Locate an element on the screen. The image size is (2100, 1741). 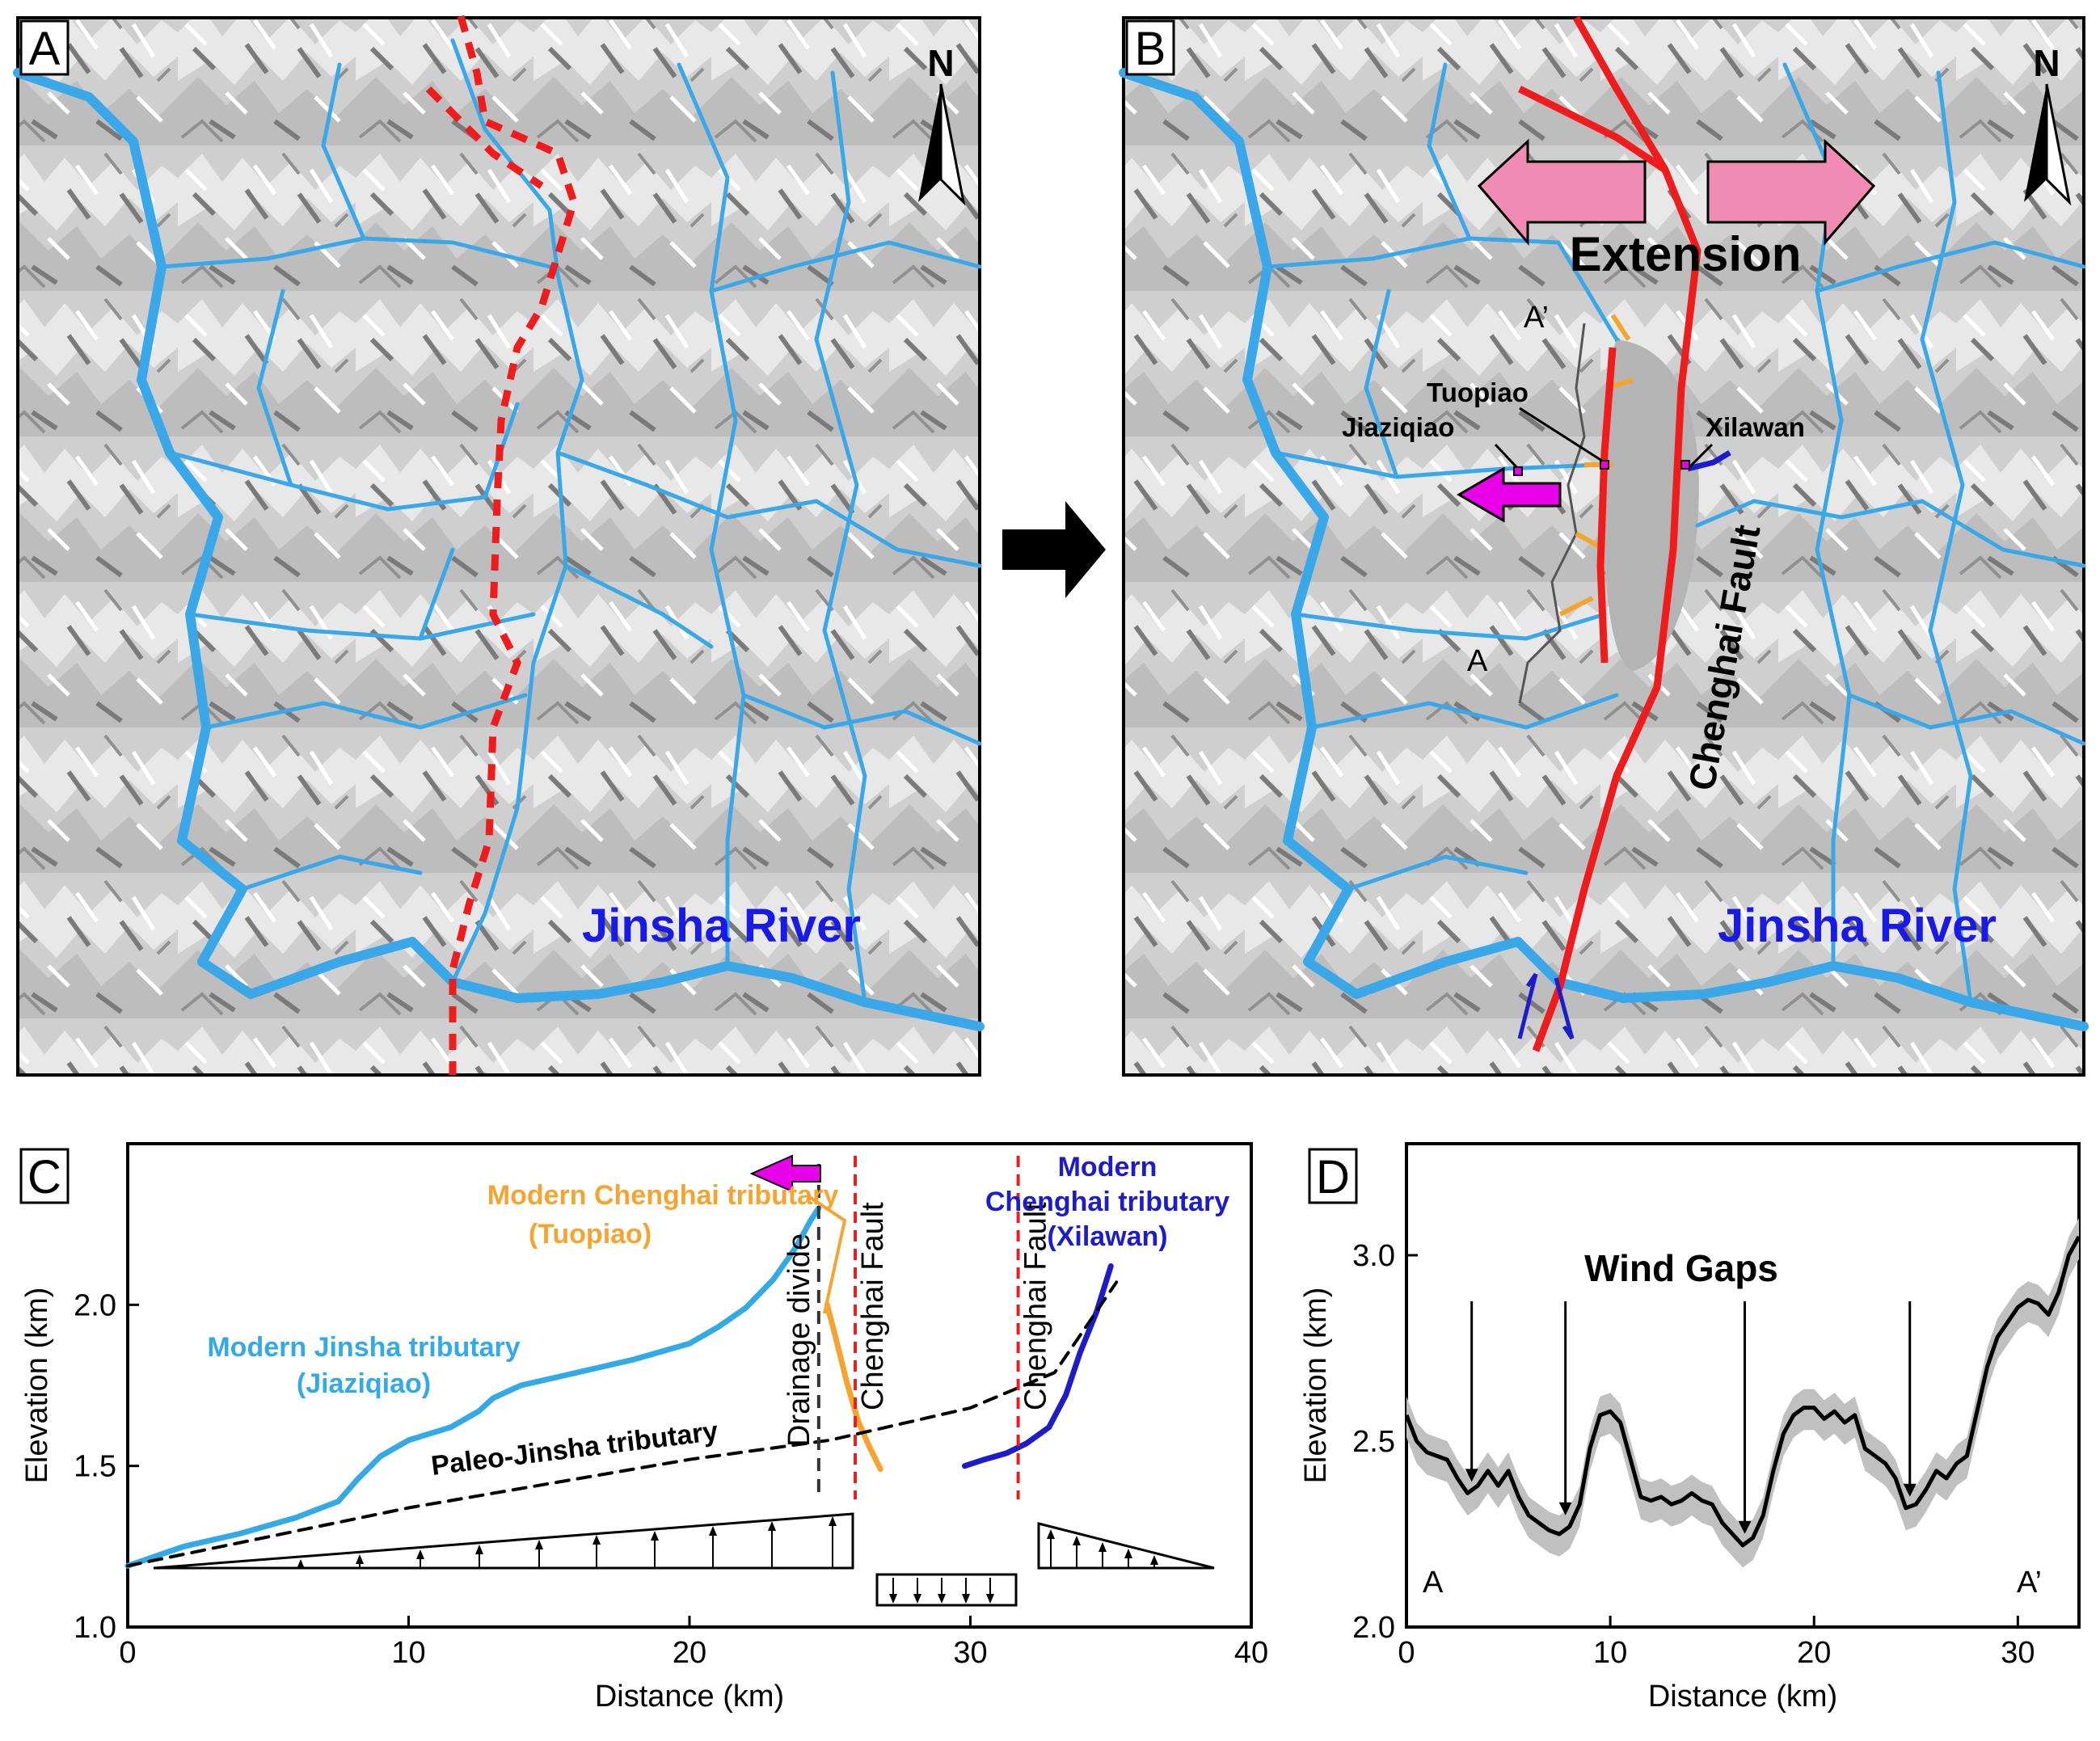
north-arrow-icon-half is located at coordinates (2058, 144).